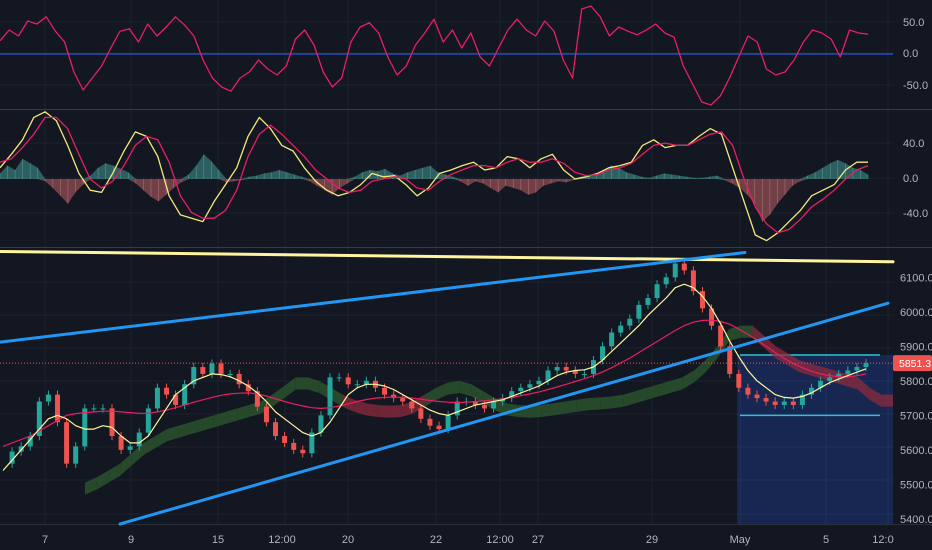 Image resolution: width=932 pixels, height=550 pixels. Describe the element at coordinates (218, 540) in the screenshot. I see `x-tick-label: 15` at that location.